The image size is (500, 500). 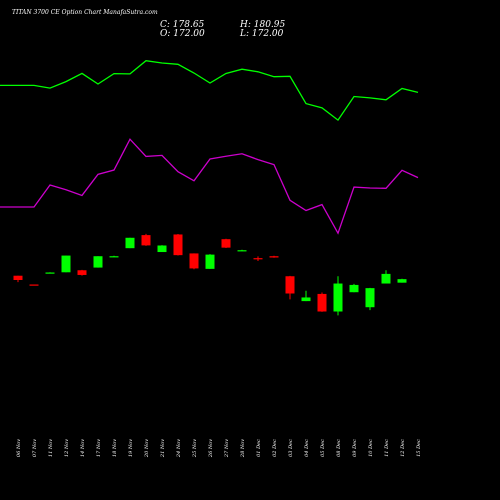 What do you see at coordinates (355, 448) in the screenshot?
I see `x-tick-label: 09 Dec` at bounding box center [355, 448].